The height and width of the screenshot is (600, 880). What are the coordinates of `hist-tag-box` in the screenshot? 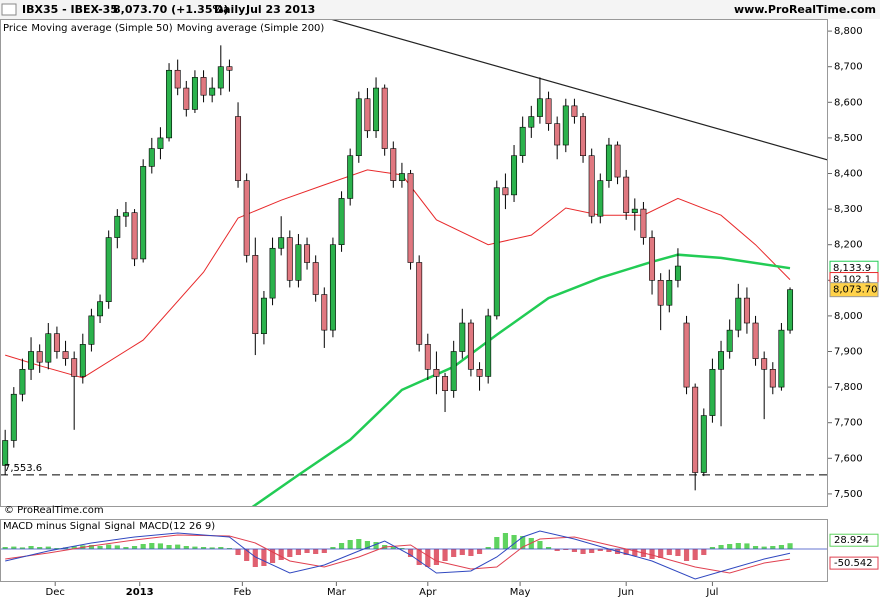 It's located at (854, 540).